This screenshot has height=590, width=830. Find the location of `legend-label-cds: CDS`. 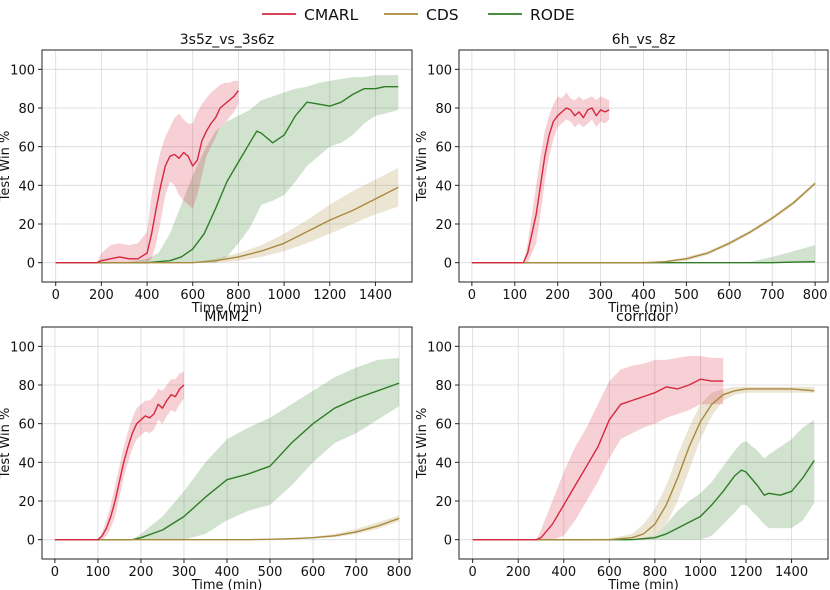

legend-label-cds: CDS is located at coordinates (442, 15).